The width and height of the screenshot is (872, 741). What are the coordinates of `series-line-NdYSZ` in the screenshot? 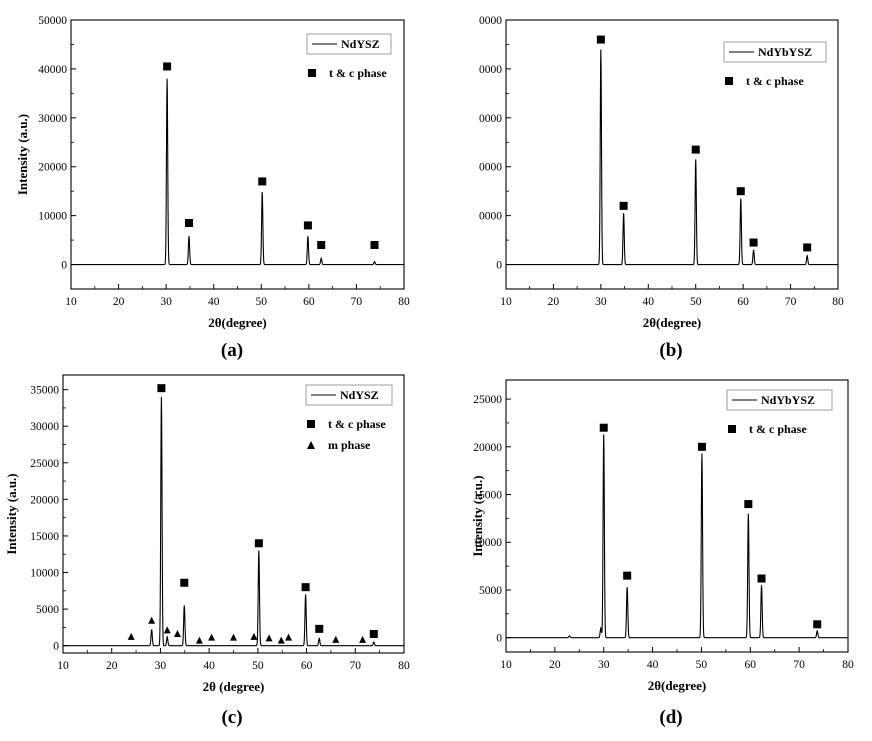 It's located at (233, 521).